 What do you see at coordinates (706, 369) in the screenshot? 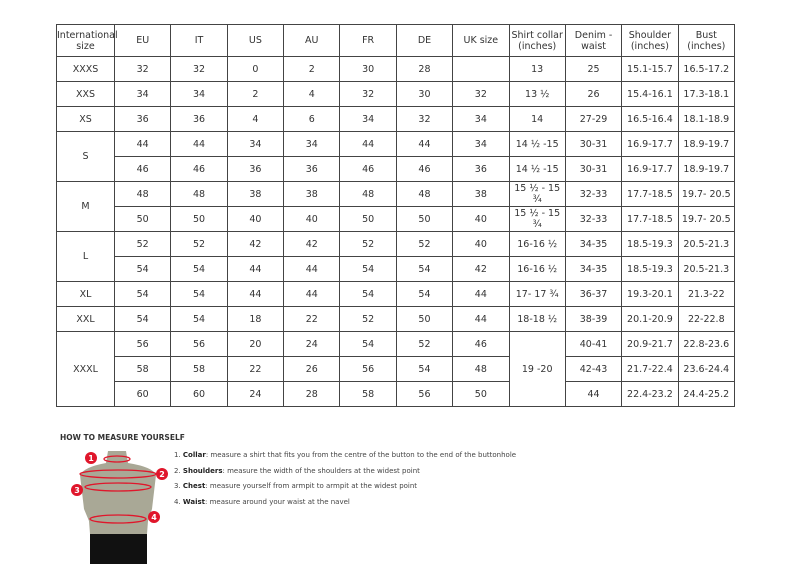
I see `table-cell: 23.6-24.4` at bounding box center [706, 369].